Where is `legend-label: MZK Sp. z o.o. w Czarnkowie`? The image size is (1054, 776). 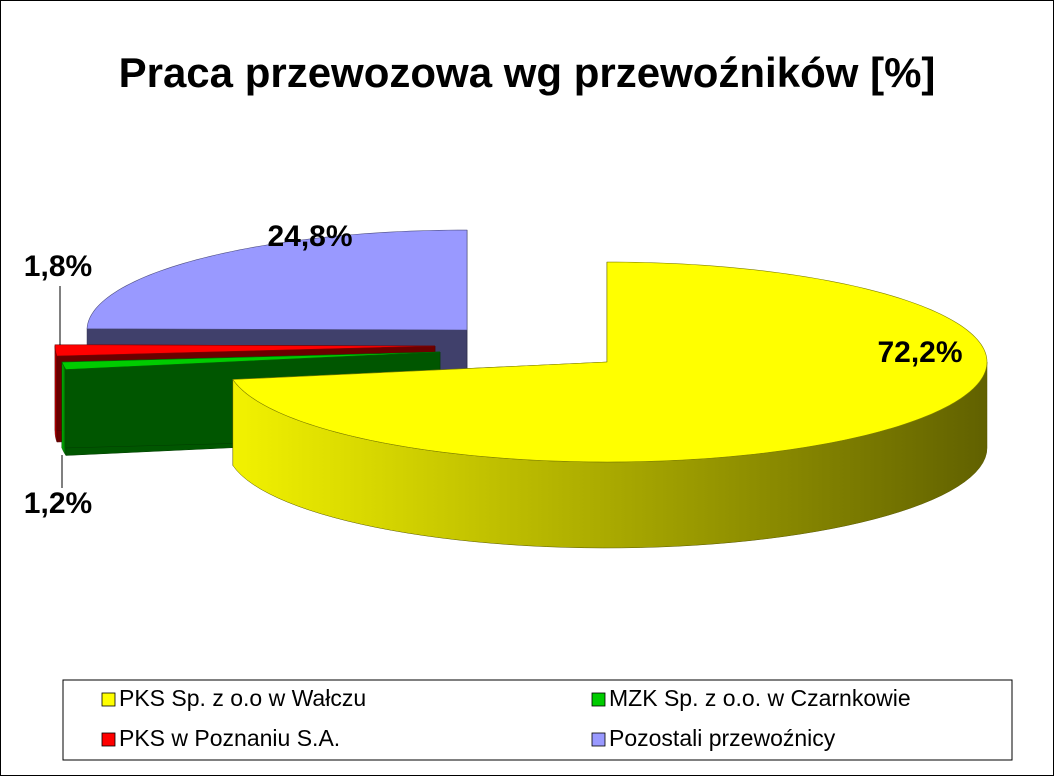
legend-label: MZK Sp. z o.o. w Czarnkowie is located at coordinates (760, 698).